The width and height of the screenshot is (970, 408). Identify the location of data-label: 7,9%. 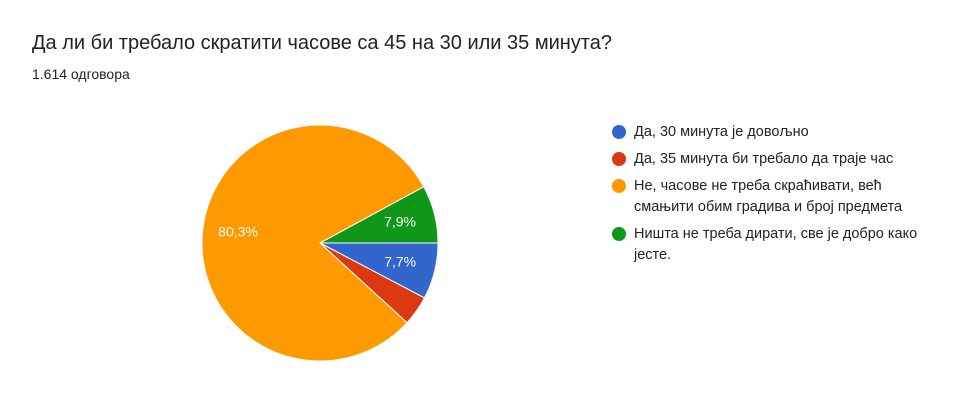
(400, 221).